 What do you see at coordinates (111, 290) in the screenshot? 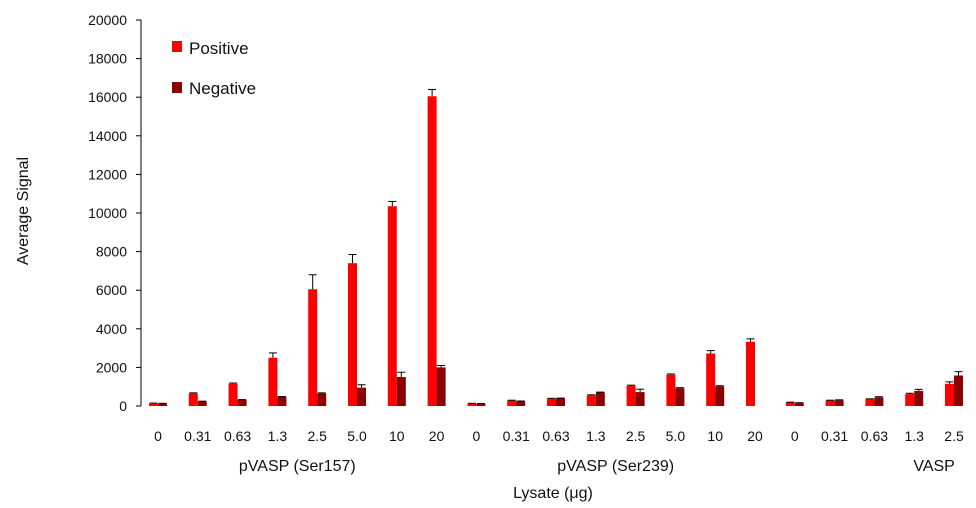
I see `y-tick-label: 6000` at bounding box center [111, 290].